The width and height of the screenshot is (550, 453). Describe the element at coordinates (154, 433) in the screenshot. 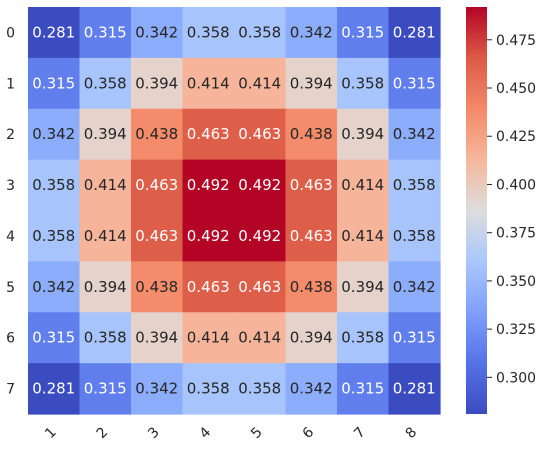

I see `x-tick-label: 3` at that location.